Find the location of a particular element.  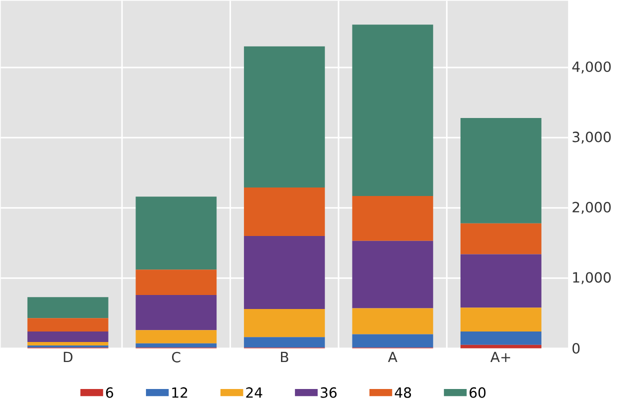

y-tick-label: 4,000 is located at coordinates (591, 67).